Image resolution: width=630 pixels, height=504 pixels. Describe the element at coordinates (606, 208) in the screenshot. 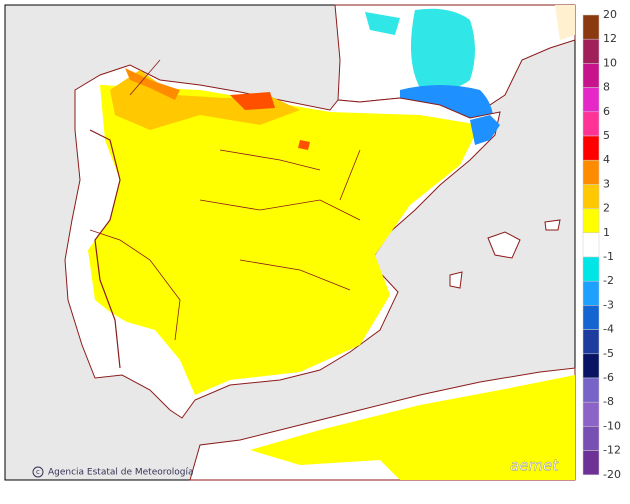

I see `legend-label: 2` at that location.